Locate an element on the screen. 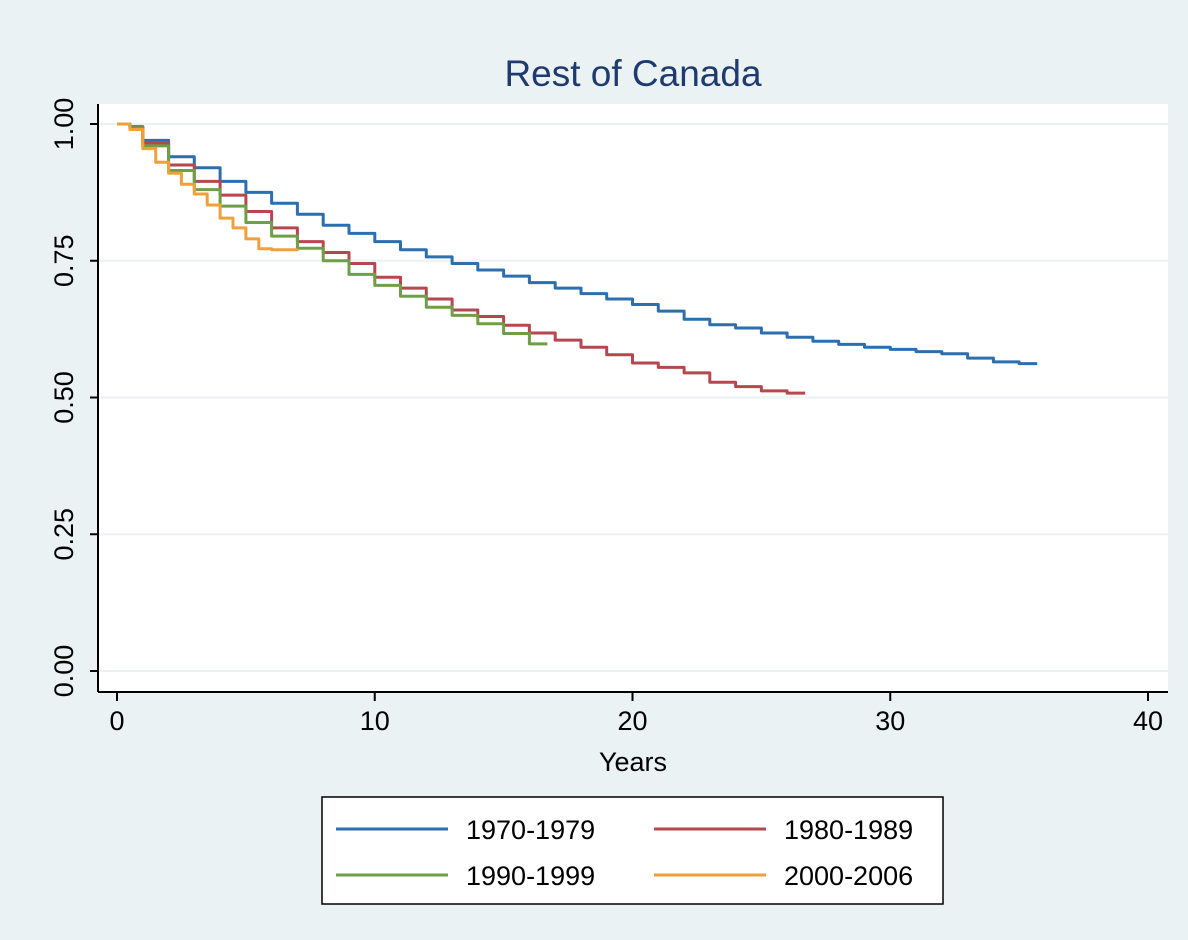 This screenshot has width=1188, height=940. chart-title: Rest of Canada is located at coordinates (633, 73).